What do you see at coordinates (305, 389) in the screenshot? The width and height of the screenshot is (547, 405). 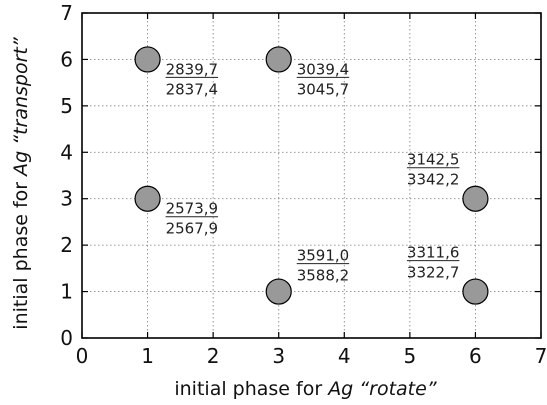 I see `x-axis-label: initial phase for Ag “rotate”` at bounding box center [305, 389].